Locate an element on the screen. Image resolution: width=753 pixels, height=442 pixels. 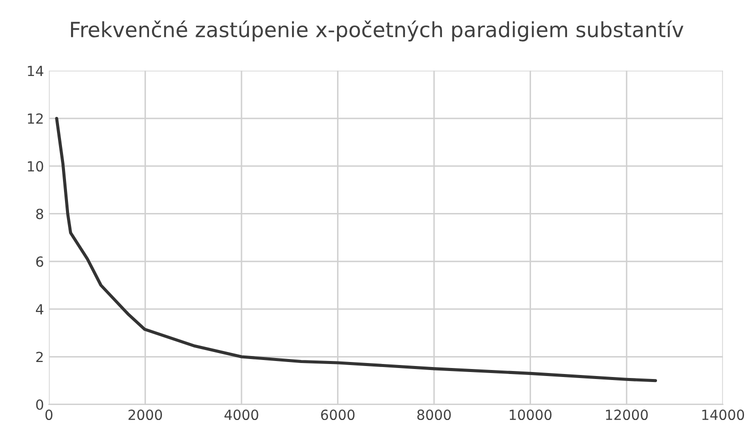
y-tick-label: 4 is located at coordinates (40, 309).